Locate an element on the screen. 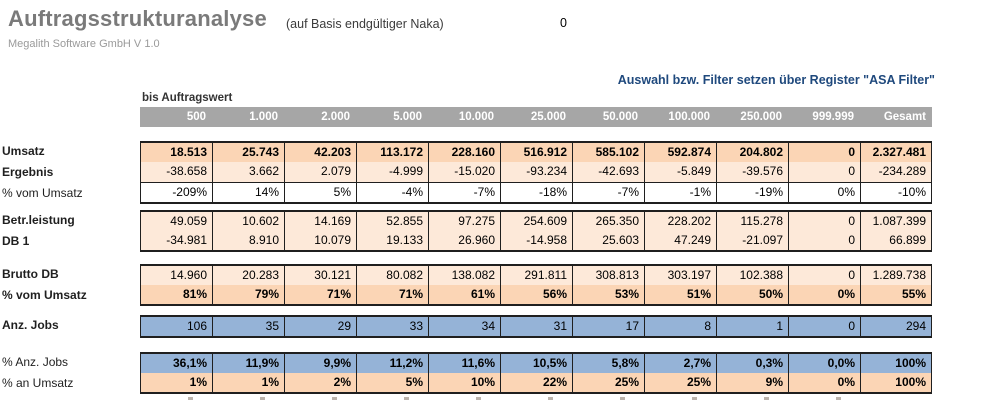 This screenshot has width=989, height=419. value-cell: 26.960 is located at coordinates (464, 241).